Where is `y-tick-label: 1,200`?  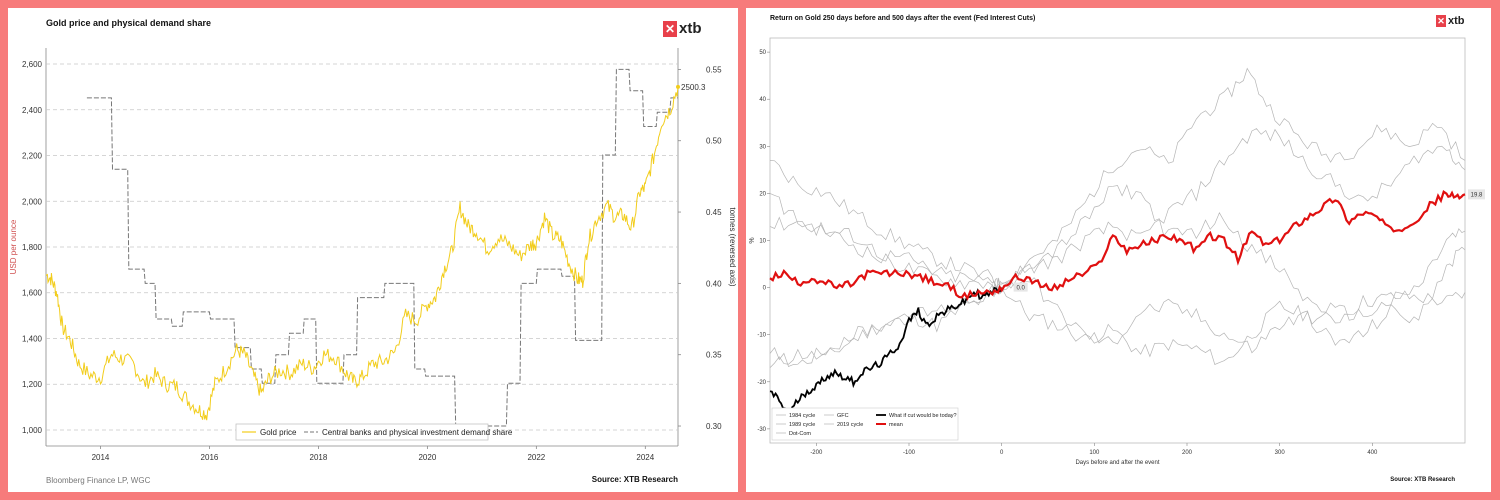 y-tick-label: 1,200 is located at coordinates (32, 384).